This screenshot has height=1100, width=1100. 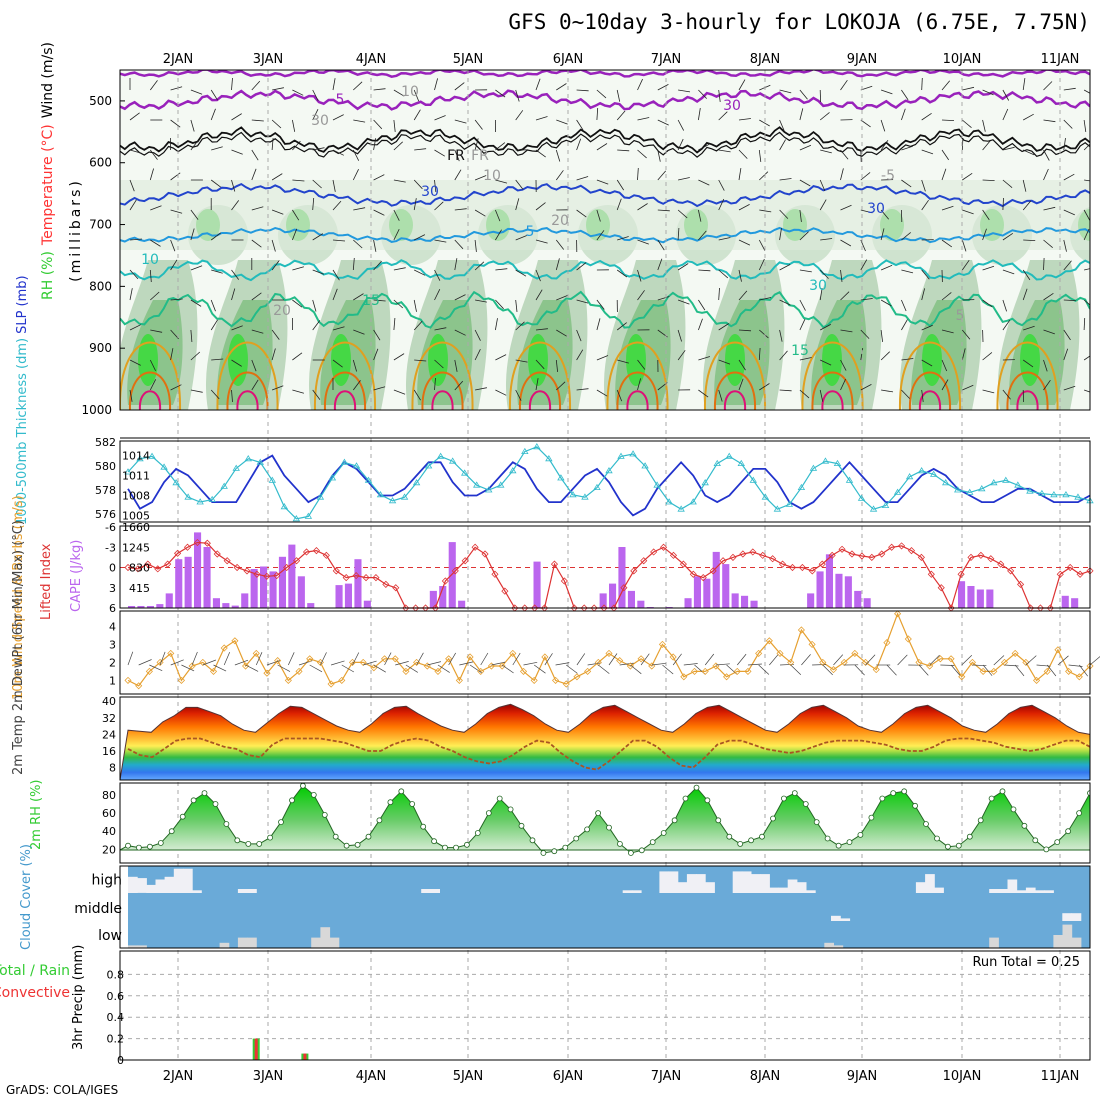 I want to click on cloud-row-label: low, so click(x=110, y=936).